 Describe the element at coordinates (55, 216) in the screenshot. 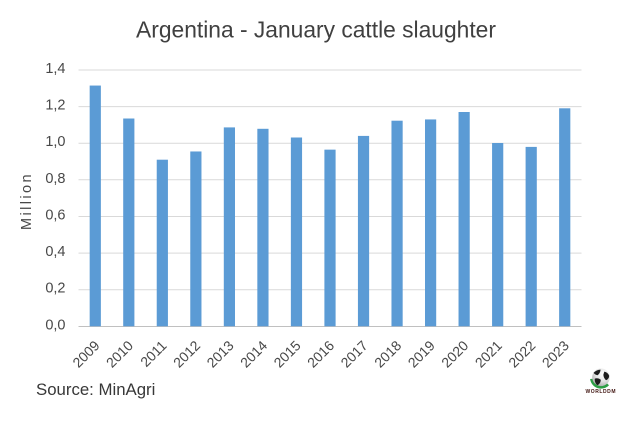

I see `svg-text: 0,6` at that location.